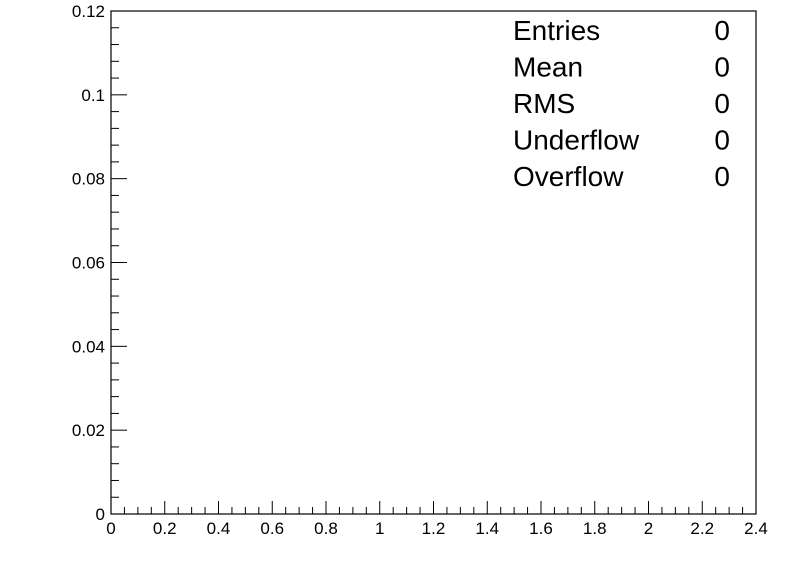  What do you see at coordinates (548, 67) in the screenshot?
I see `stats-label: Mean` at bounding box center [548, 67].